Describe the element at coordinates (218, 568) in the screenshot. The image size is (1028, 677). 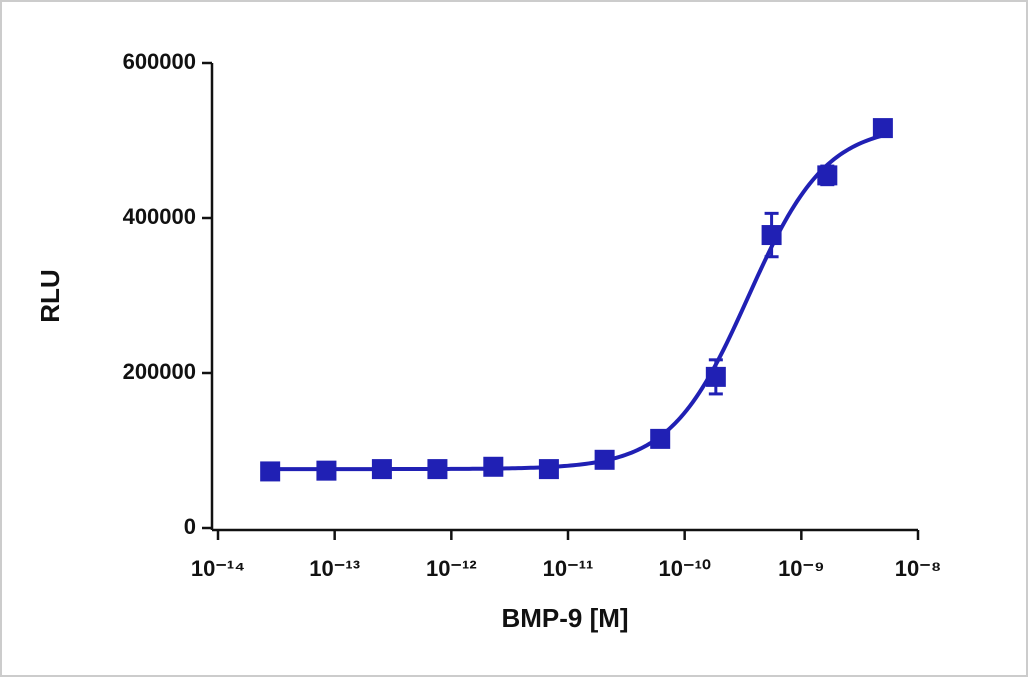
I see `x-tick-label: 10⁻¹⁴` at that location.